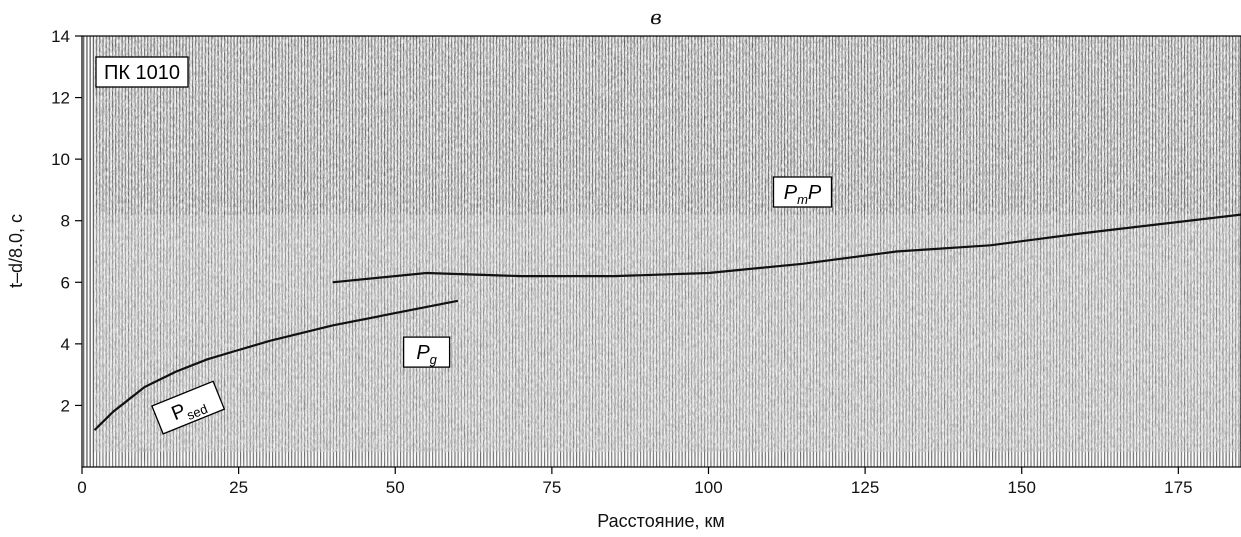  Describe the element at coordinates (81, 487) in the screenshot. I see `x-tick-label: 0` at that location.